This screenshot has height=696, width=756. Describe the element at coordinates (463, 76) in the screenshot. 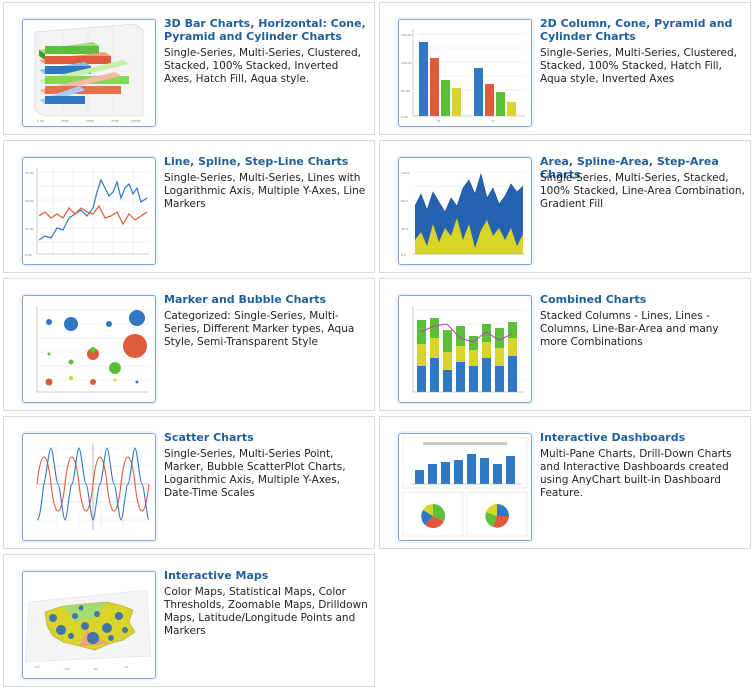

I see `column-chart-image: 160.00 120.00 80.00 0.00 Y1 Y2` at that location.